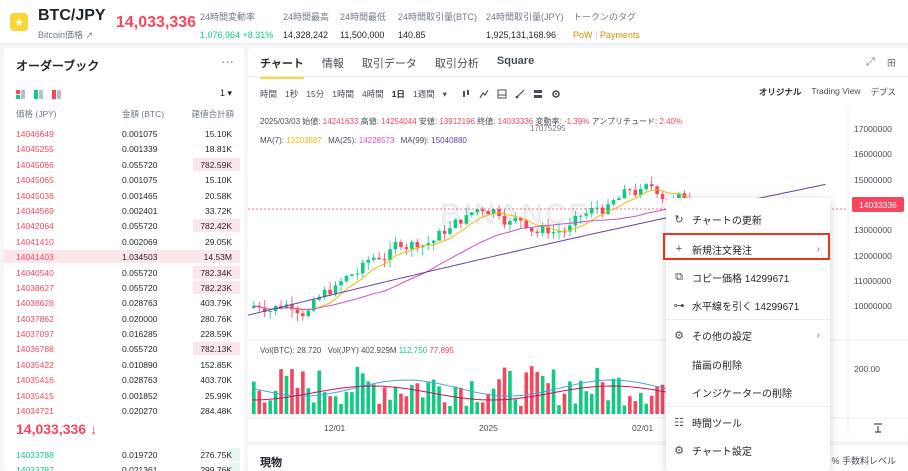  Describe the element at coordinates (722, 251) in the screenshot. I see `menu-item-label: 新規注文発注` at that location.